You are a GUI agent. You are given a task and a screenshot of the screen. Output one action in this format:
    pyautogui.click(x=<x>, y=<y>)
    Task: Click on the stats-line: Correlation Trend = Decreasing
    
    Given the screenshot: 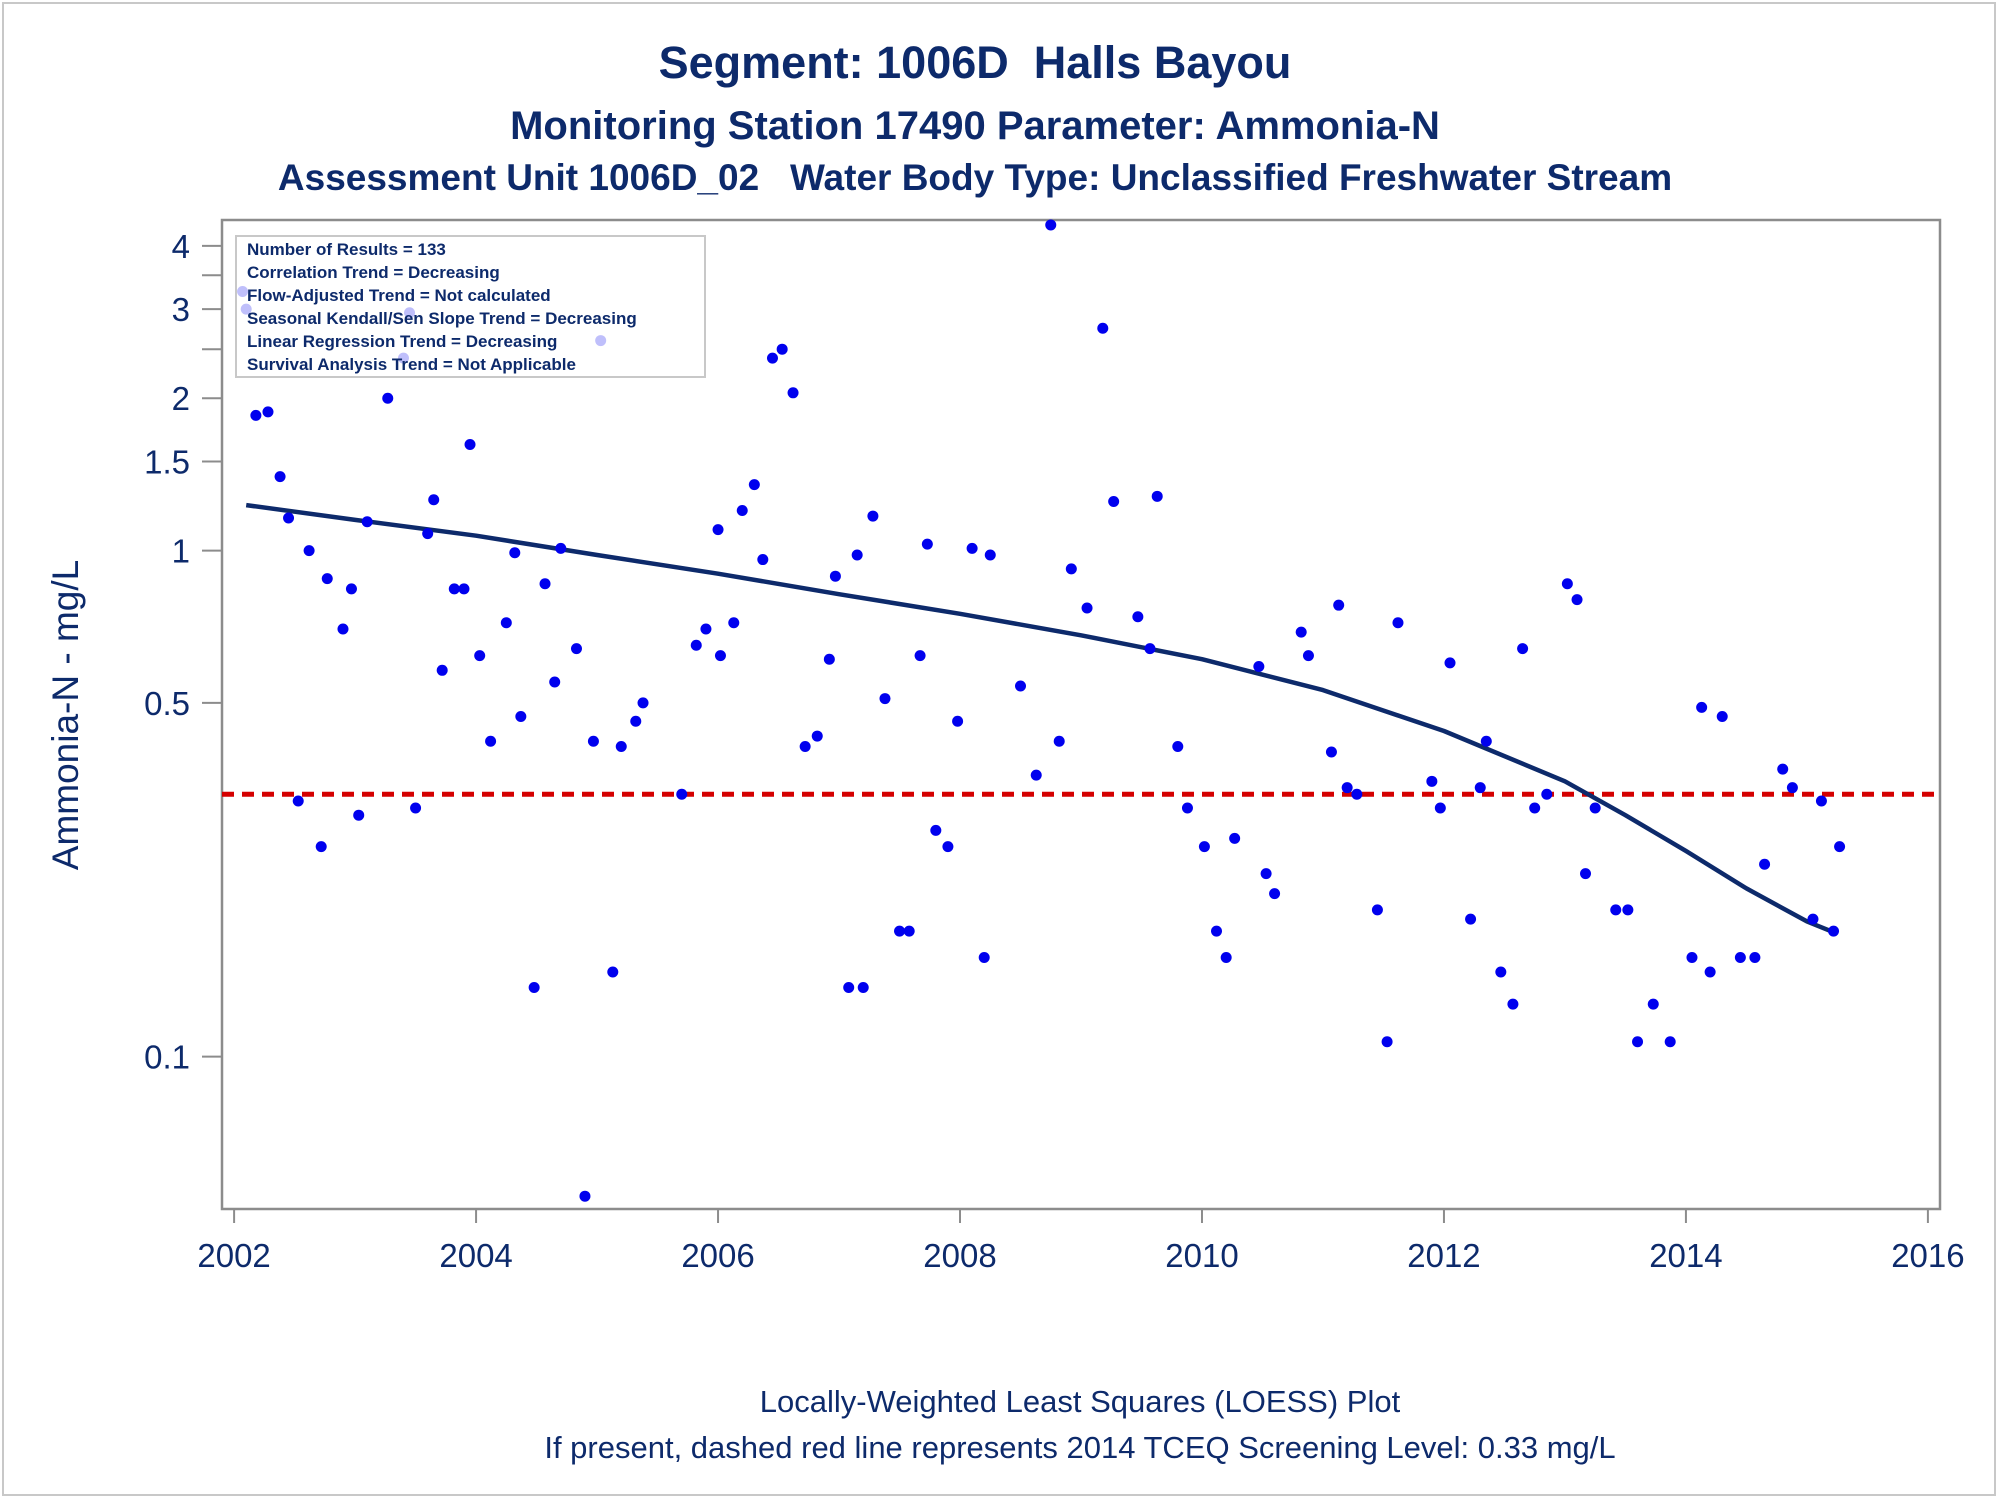 What is the action you would take?
    pyautogui.click(x=373, y=272)
    